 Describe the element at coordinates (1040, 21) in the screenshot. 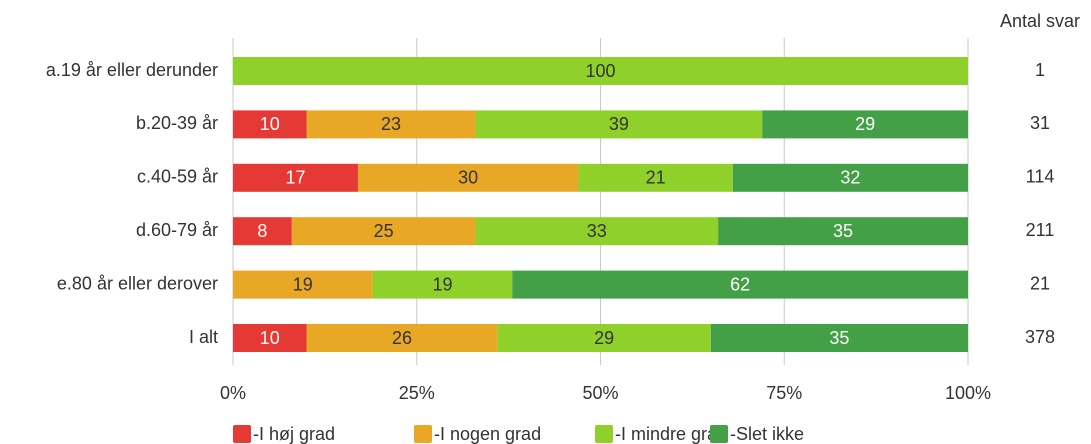

I see `count-header: Antal svar` at that location.